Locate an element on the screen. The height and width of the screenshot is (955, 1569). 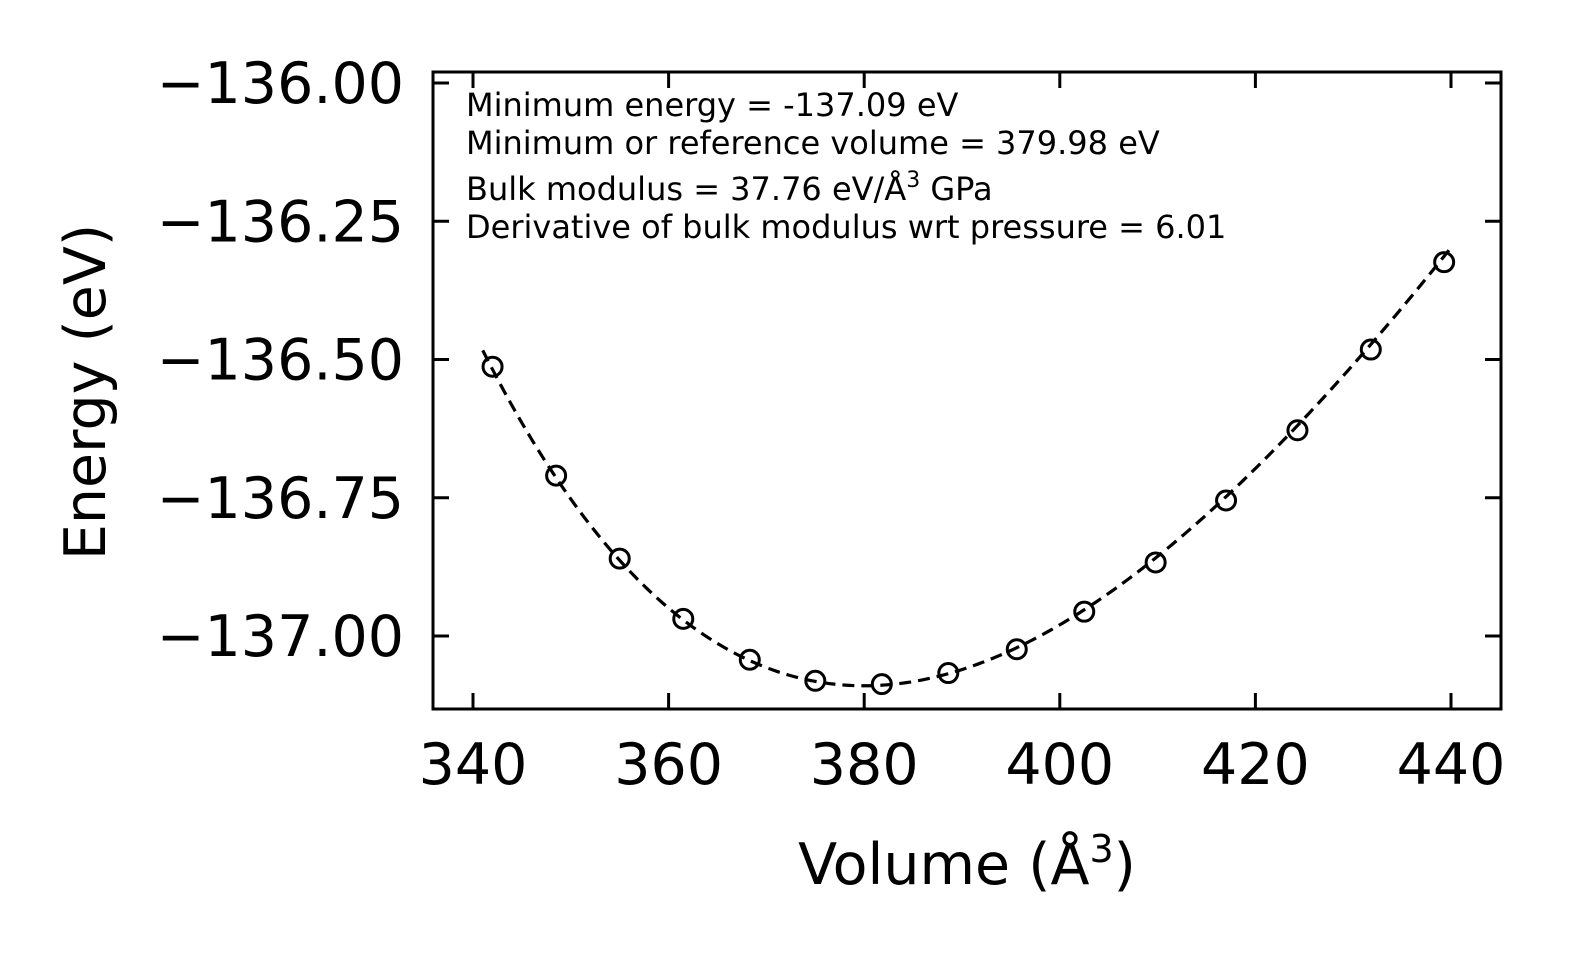
x-tick-label: 400 is located at coordinates (1059, 765).